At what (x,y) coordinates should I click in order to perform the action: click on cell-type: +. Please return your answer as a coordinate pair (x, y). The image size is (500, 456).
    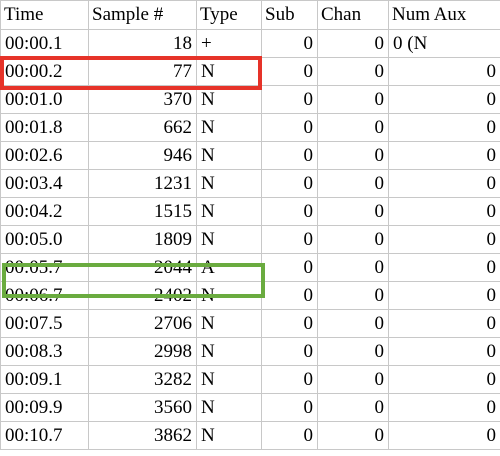
    Looking at the image, I should click on (229, 43).